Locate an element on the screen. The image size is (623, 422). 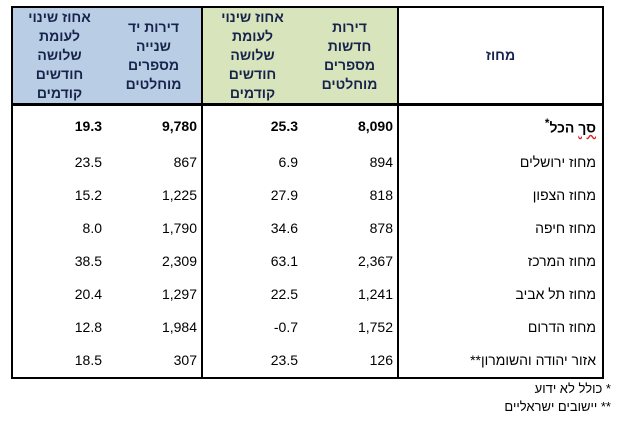
used-pct-cell: 20.4 is located at coordinates (88, 293).